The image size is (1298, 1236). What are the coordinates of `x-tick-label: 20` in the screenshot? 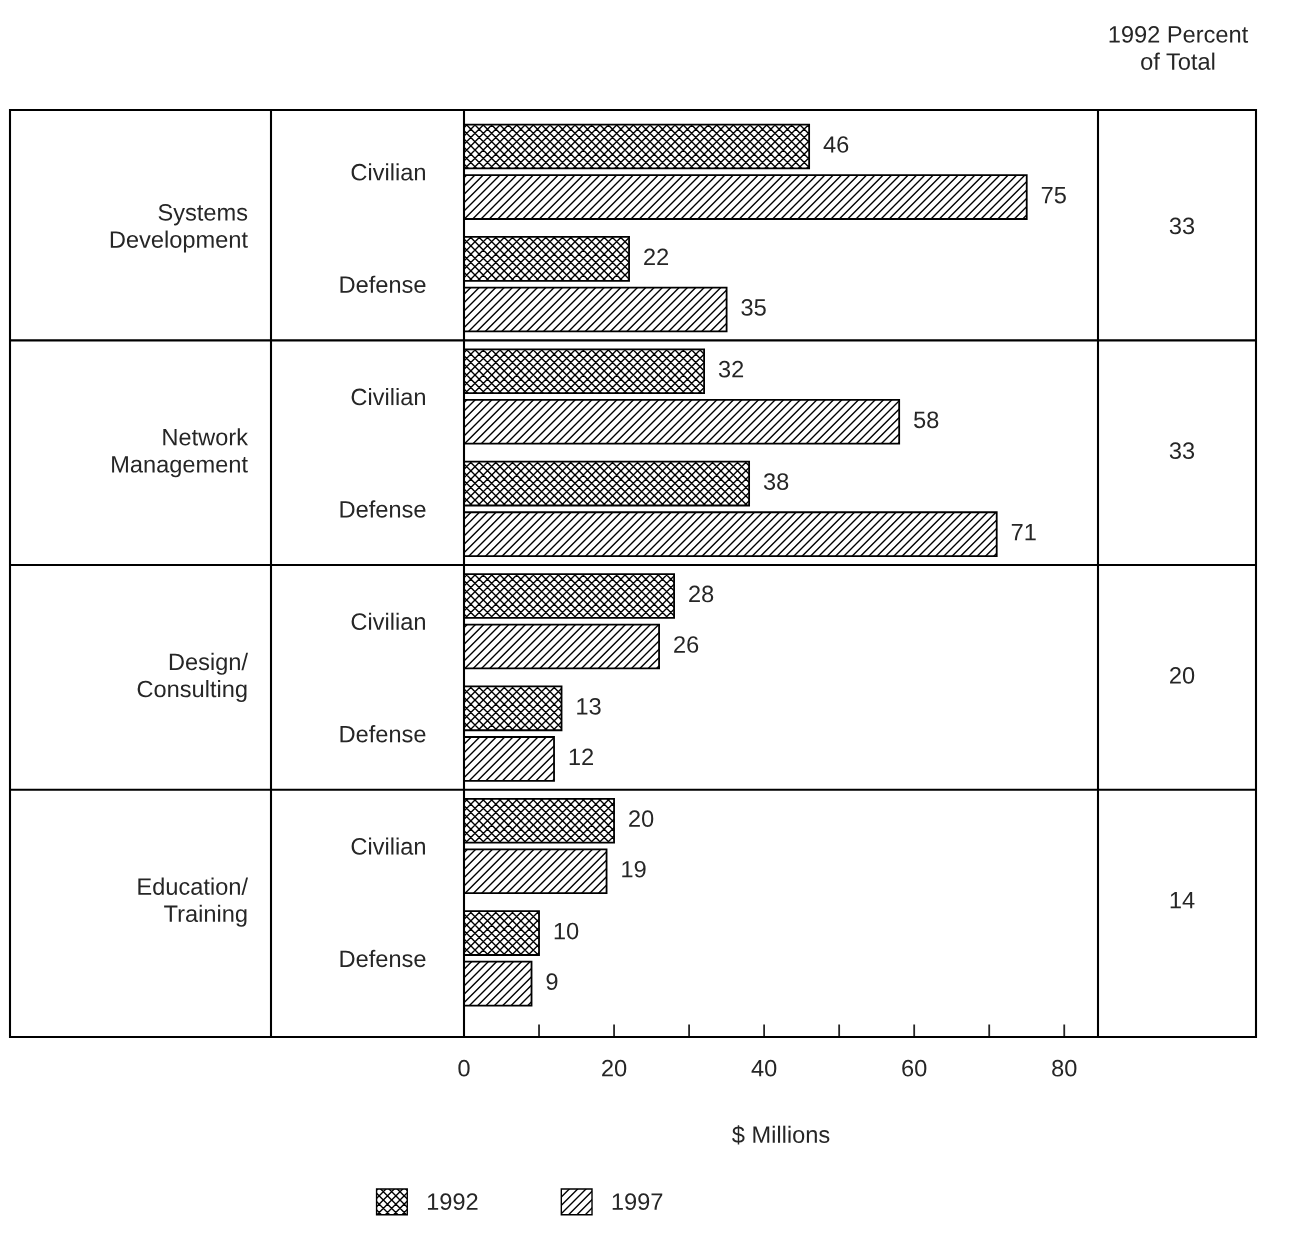 It's located at (614, 1068).